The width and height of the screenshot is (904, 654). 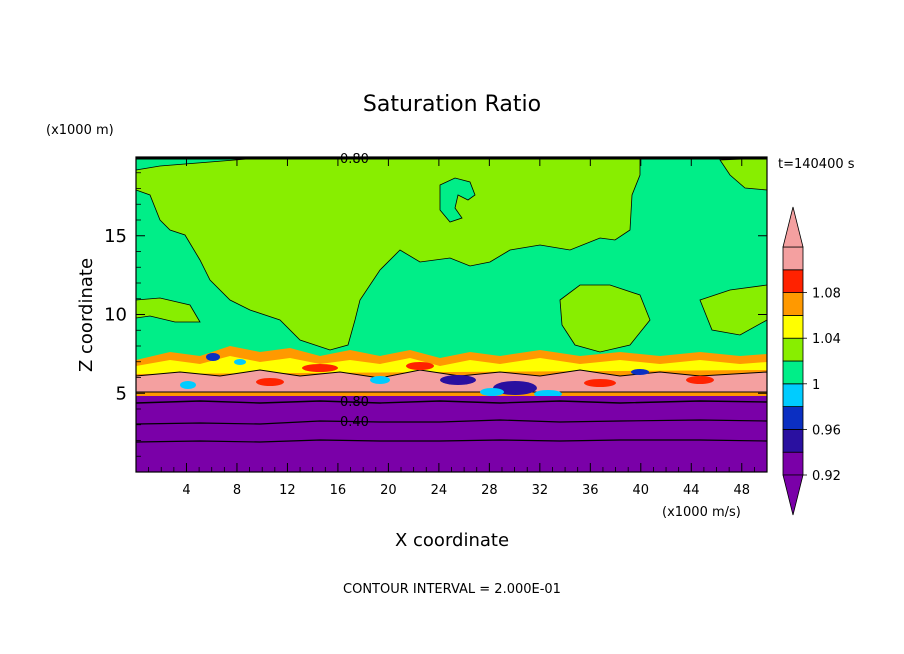 What do you see at coordinates (489, 490) in the screenshot?
I see `x-tick-label: 28` at bounding box center [489, 490].